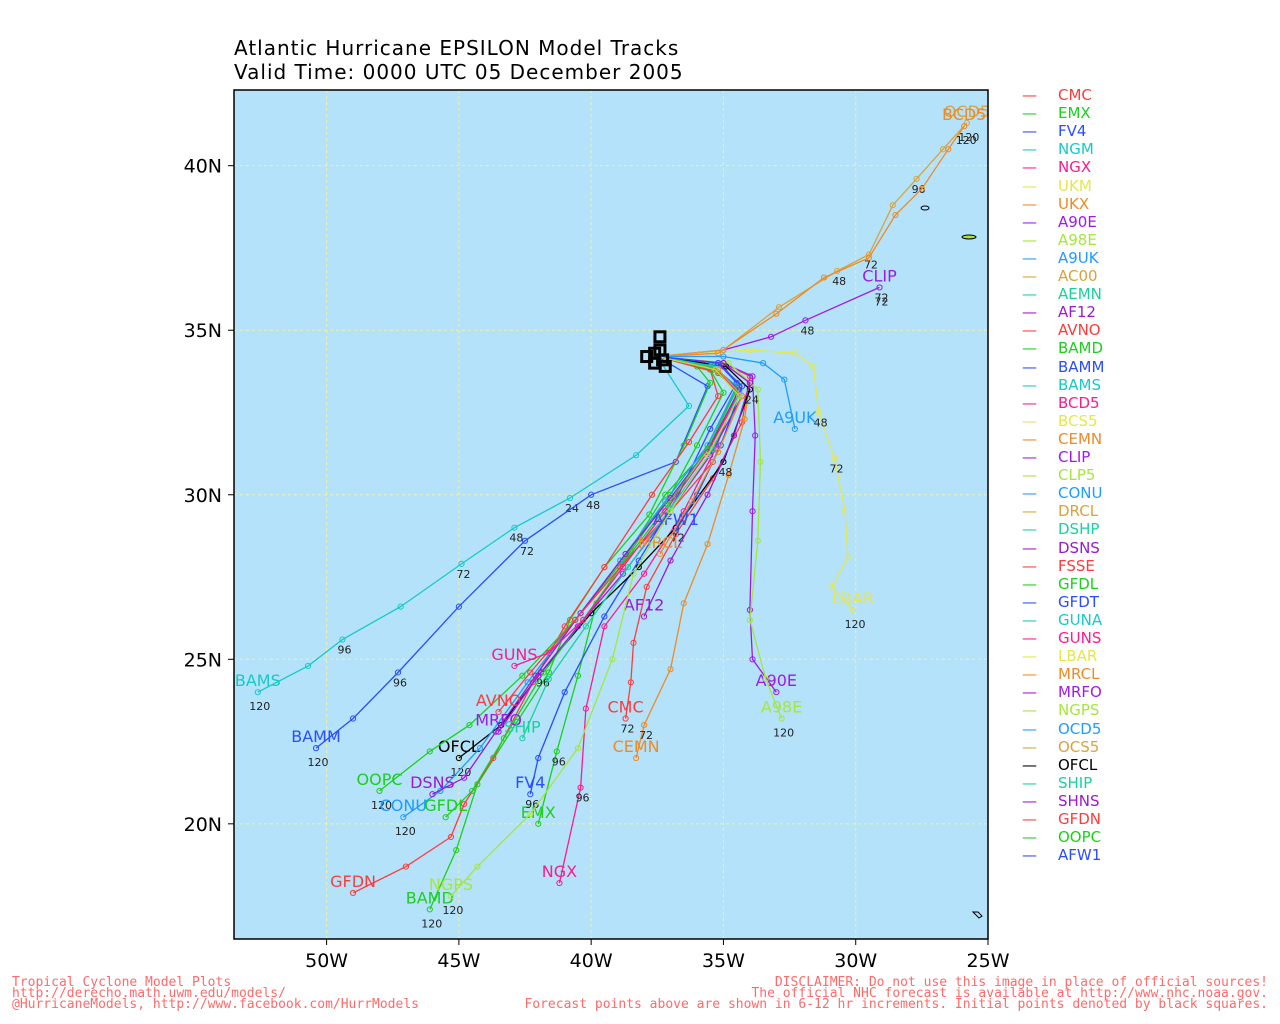  Describe the element at coordinates (593, 505) in the screenshot. I see `hour-label: 48` at that location.